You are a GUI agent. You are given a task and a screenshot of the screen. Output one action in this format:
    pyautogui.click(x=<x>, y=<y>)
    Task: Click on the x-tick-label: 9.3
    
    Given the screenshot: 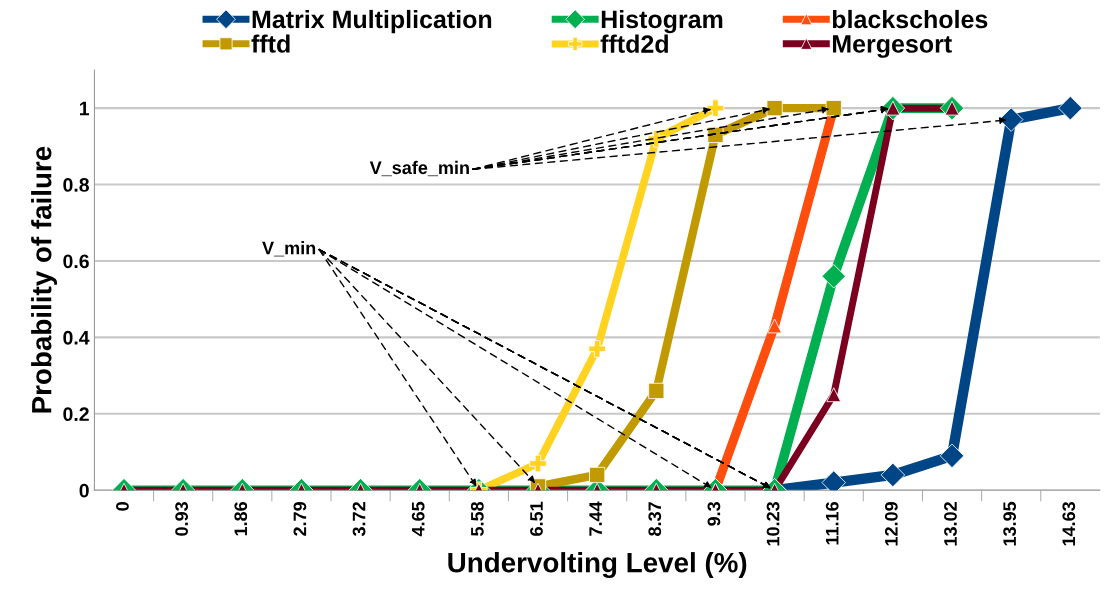 What is the action you would take?
    pyautogui.click(x=714, y=514)
    